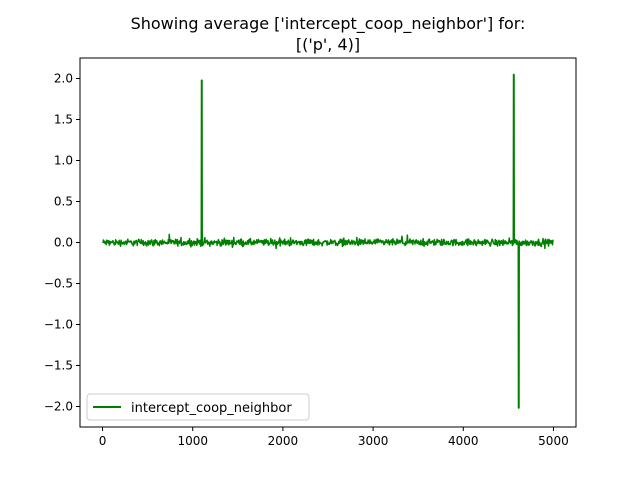 The image size is (640, 480). Describe the element at coordinates (63, 202) in the screenshot. I see `y-tick-label: 0.5` at that location.